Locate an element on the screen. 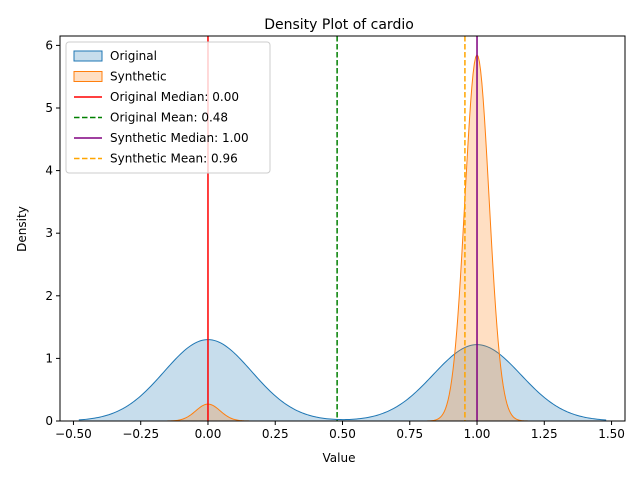 The width and height of the screenshot is (640, 480). x-tick-label: −0.25 is located at coordinates (140, 434).